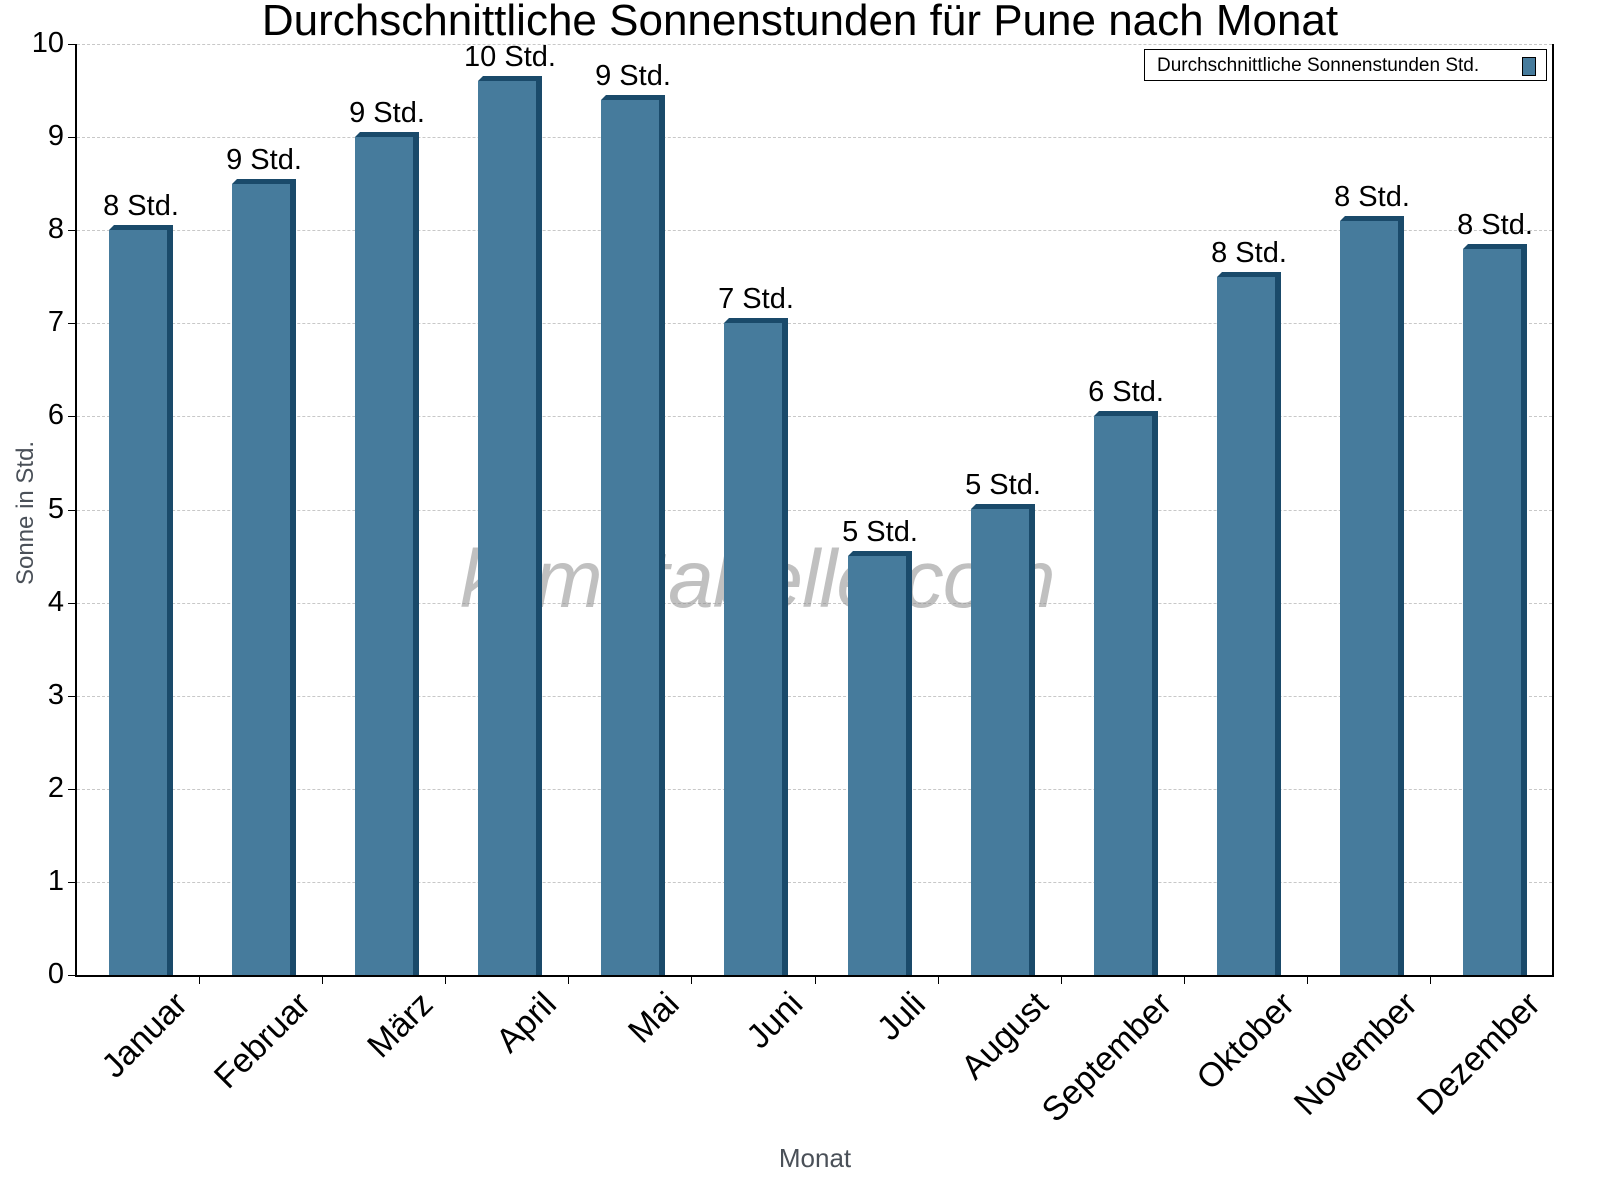 This screenshot has width=1600, height=1200. Describe the element at coordinates (756, 299) in the screenshot. I see `data-label: 7 Std.` at that location.